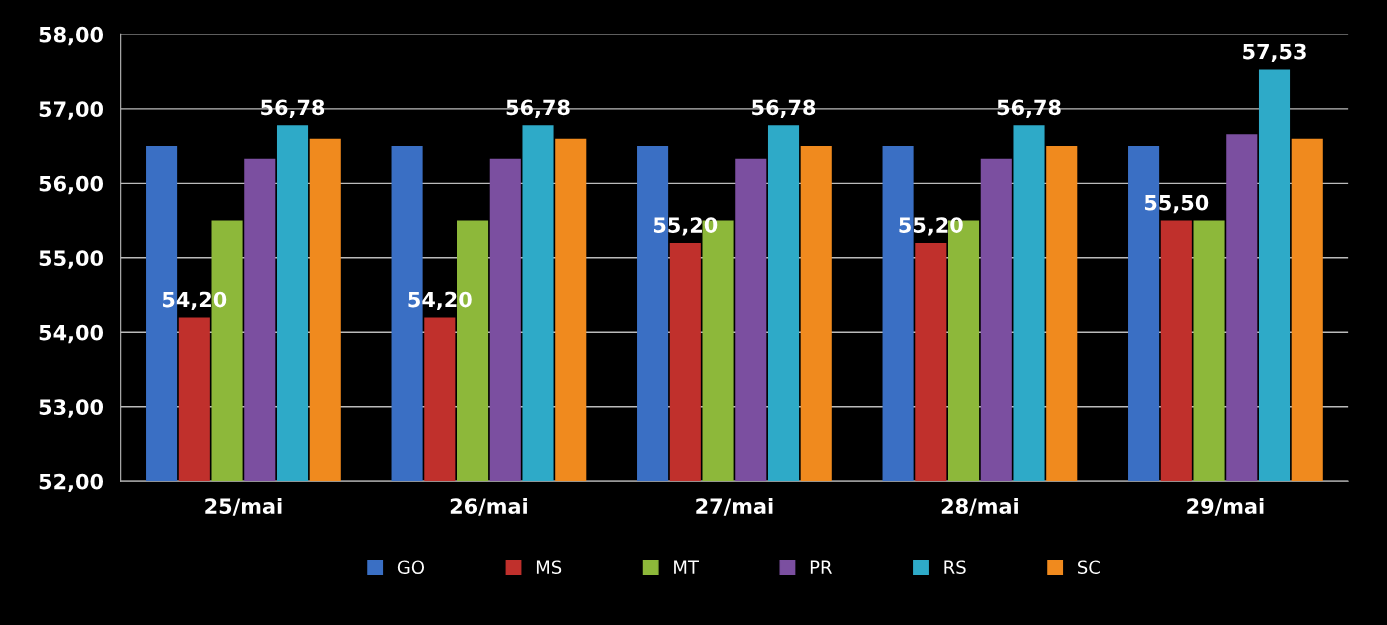  I want to click on y-tick-label: 55,00, so click(71, 259).